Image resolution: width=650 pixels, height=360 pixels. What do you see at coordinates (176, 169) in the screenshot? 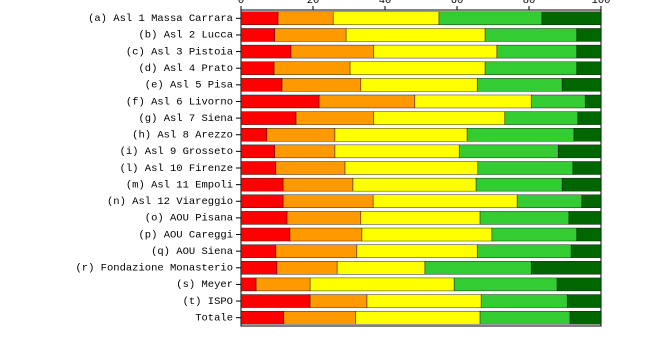
I see `y-tick-label: (l) Asl 10 Firenze` at bounding box center [176, 169].